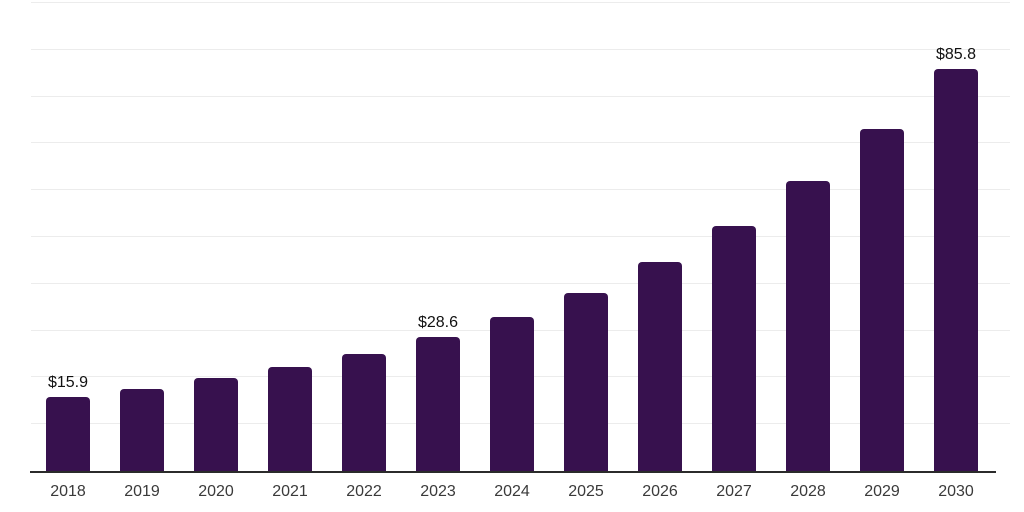 This screenshot has width=1024, height=512. I want to click on x-tick-label-2029: 2029, so click(882, 491).